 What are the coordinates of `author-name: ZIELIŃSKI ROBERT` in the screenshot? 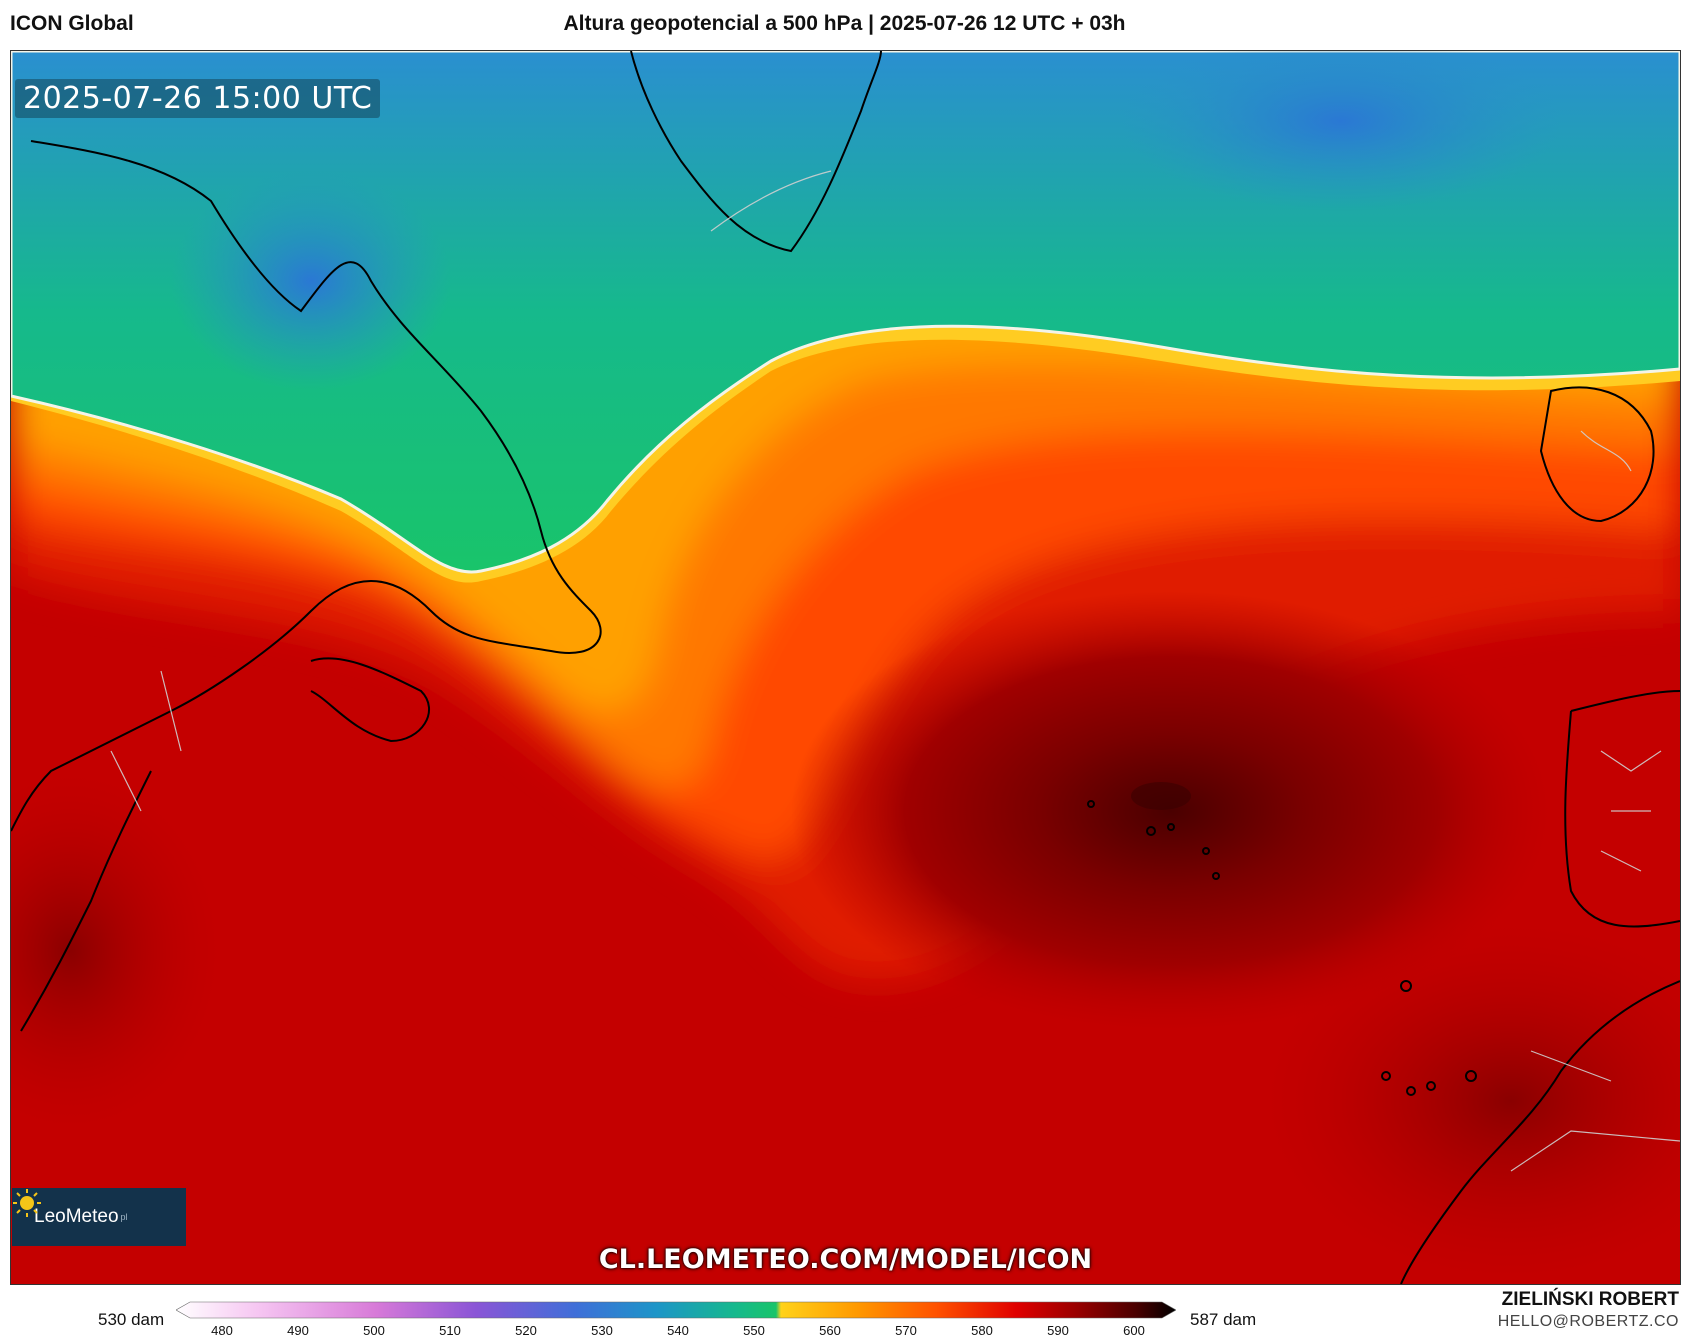 It's located at (1590, 1299).